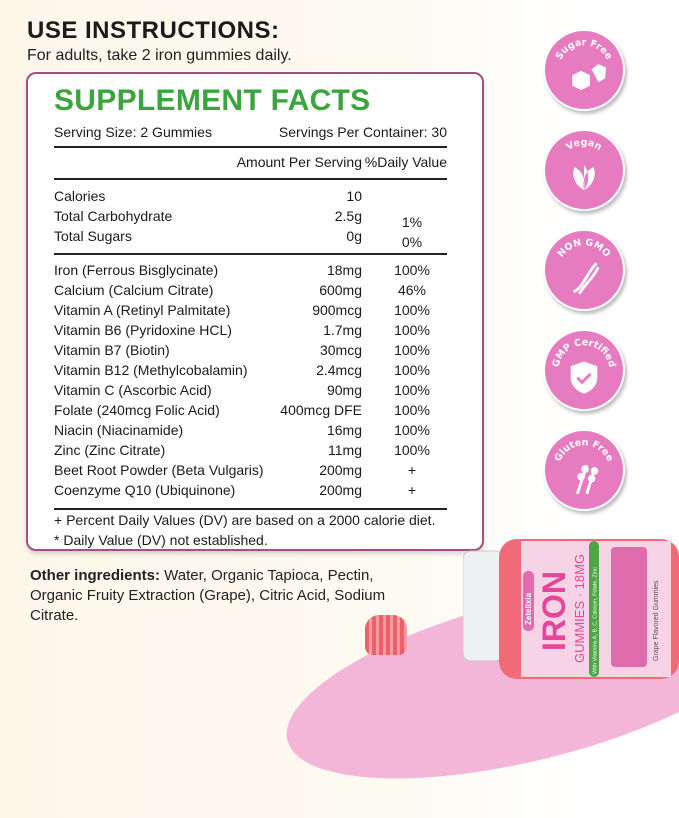 The height and width of the screenshot is (818, 679). What do you see at coordinates (579, 608) in the screenshot?
I see `bottle-subtitle: GUMMIES · 18MG` at bounding box center [579, 608].